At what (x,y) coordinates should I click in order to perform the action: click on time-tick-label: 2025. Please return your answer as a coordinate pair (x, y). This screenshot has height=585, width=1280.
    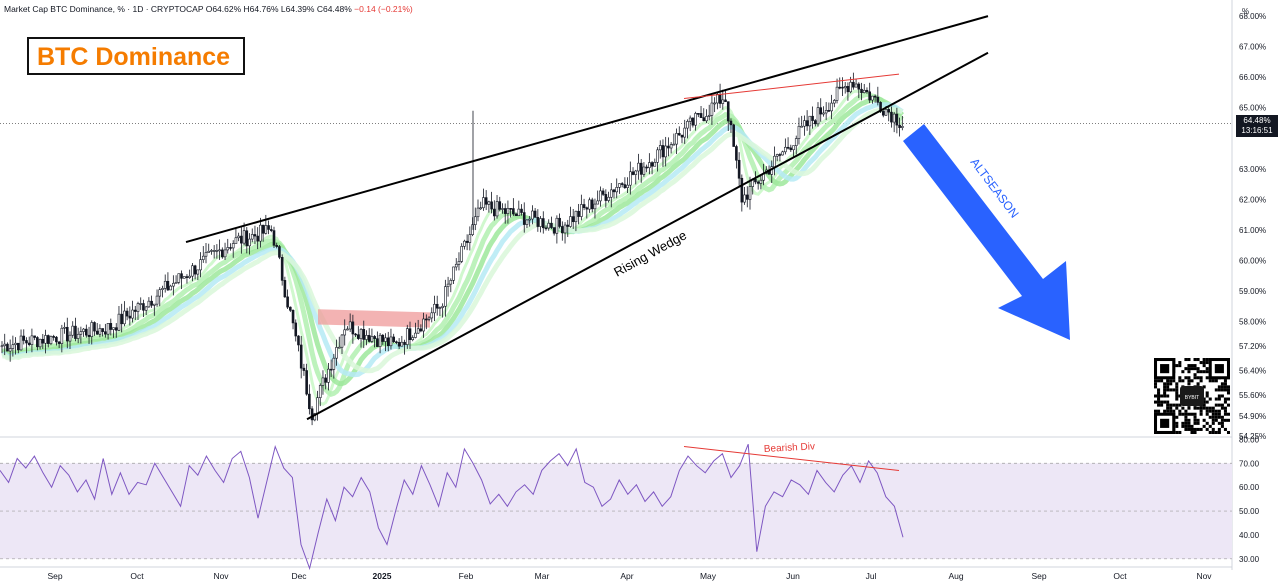
    Looking at the image, I should click on (382, 576).